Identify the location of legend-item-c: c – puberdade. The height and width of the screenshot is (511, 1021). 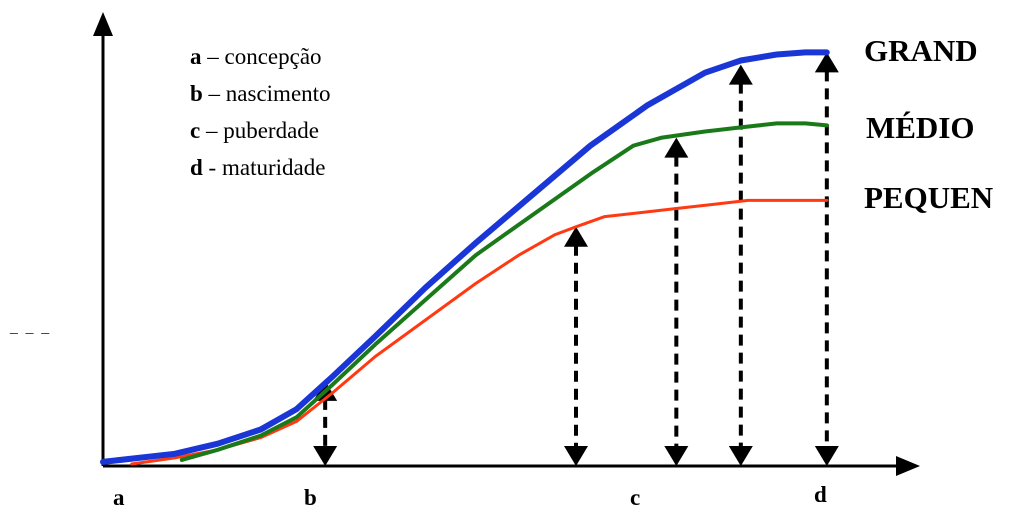
(260, 130).